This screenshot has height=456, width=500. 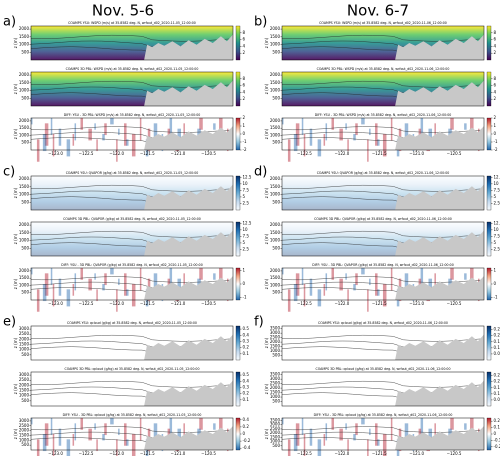 I want to click on colorbar-tick-label: 2.5, so click(x=246, y=248).